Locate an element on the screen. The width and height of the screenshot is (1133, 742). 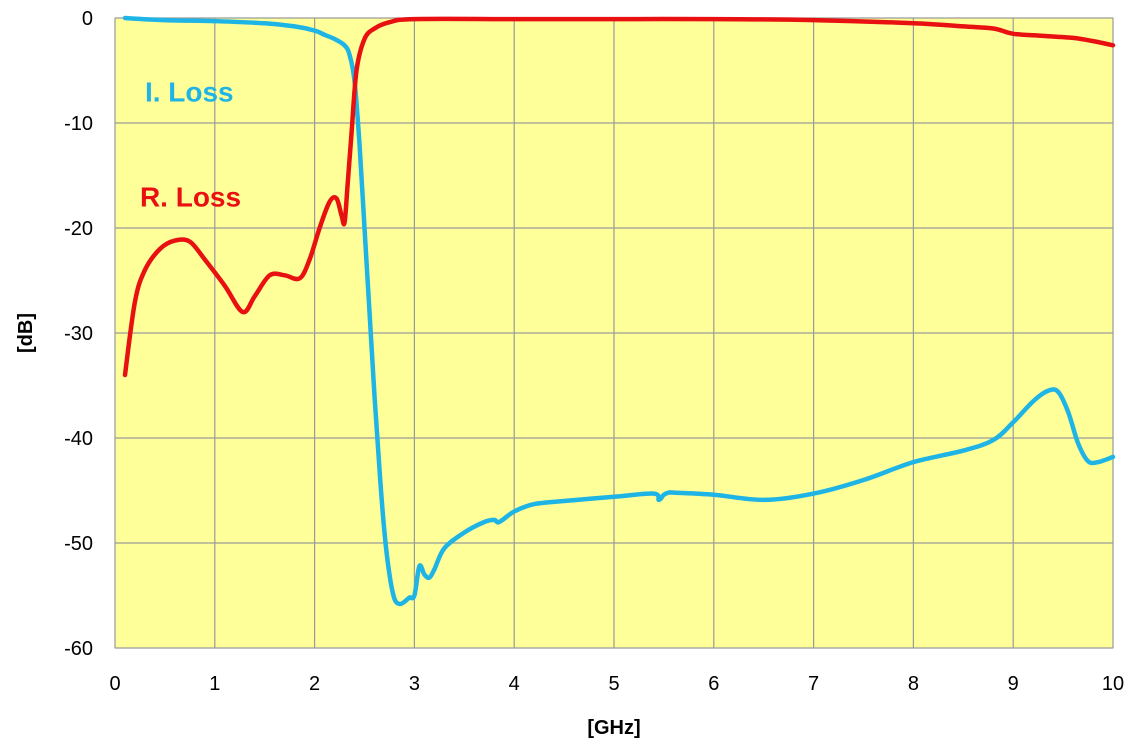
y-tick-label: -40 is located at coordinates (78, 439).